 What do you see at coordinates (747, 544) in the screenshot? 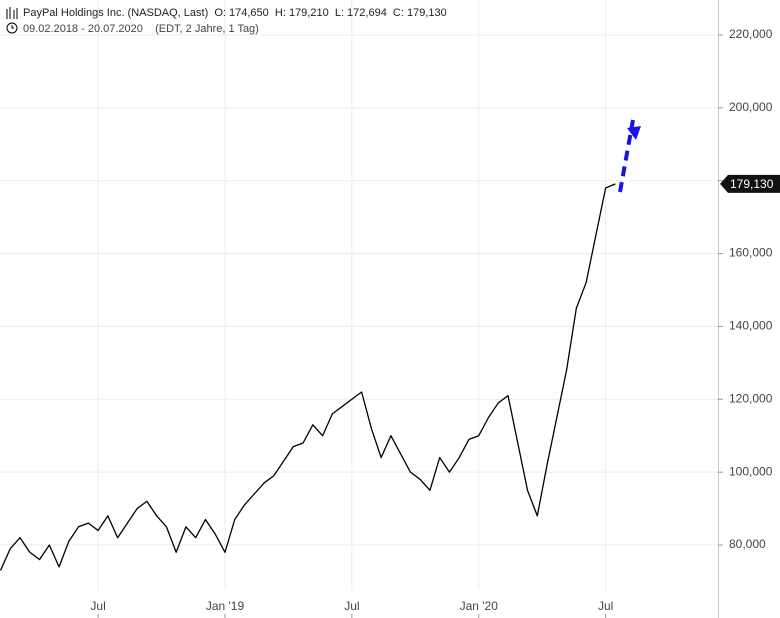
I see `y-tick-label: 80,000` at bounding box center [747, 544].